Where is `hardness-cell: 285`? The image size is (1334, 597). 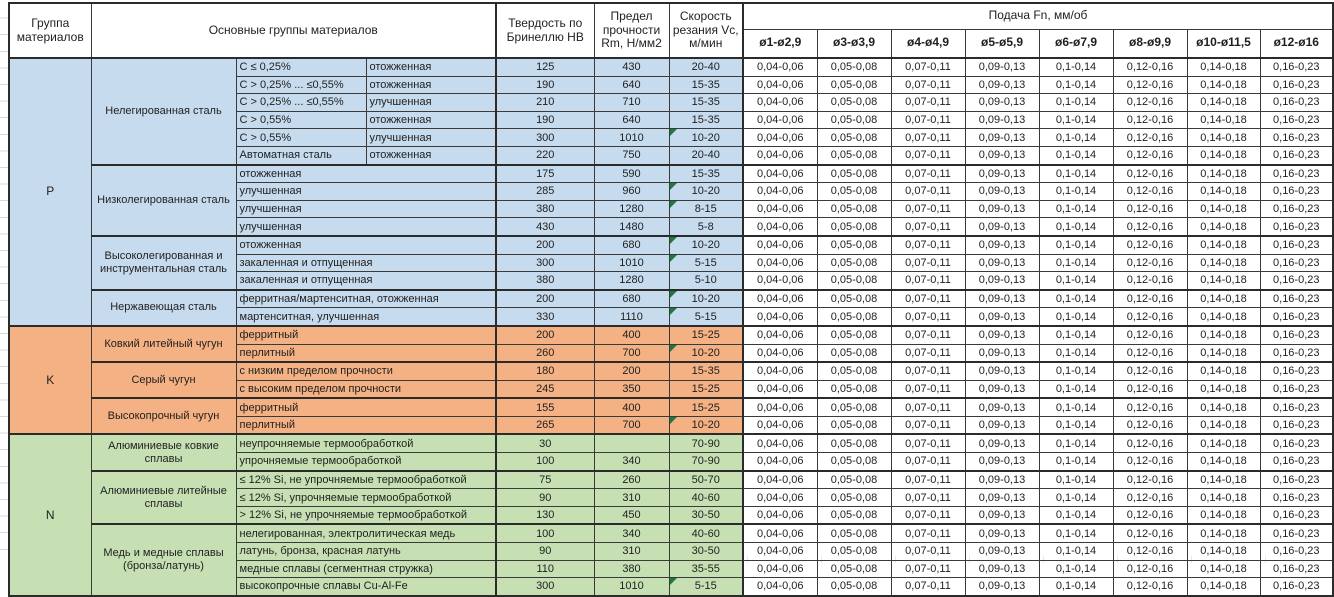 hardness-cell: 285 is located at coordinates (545, 191).